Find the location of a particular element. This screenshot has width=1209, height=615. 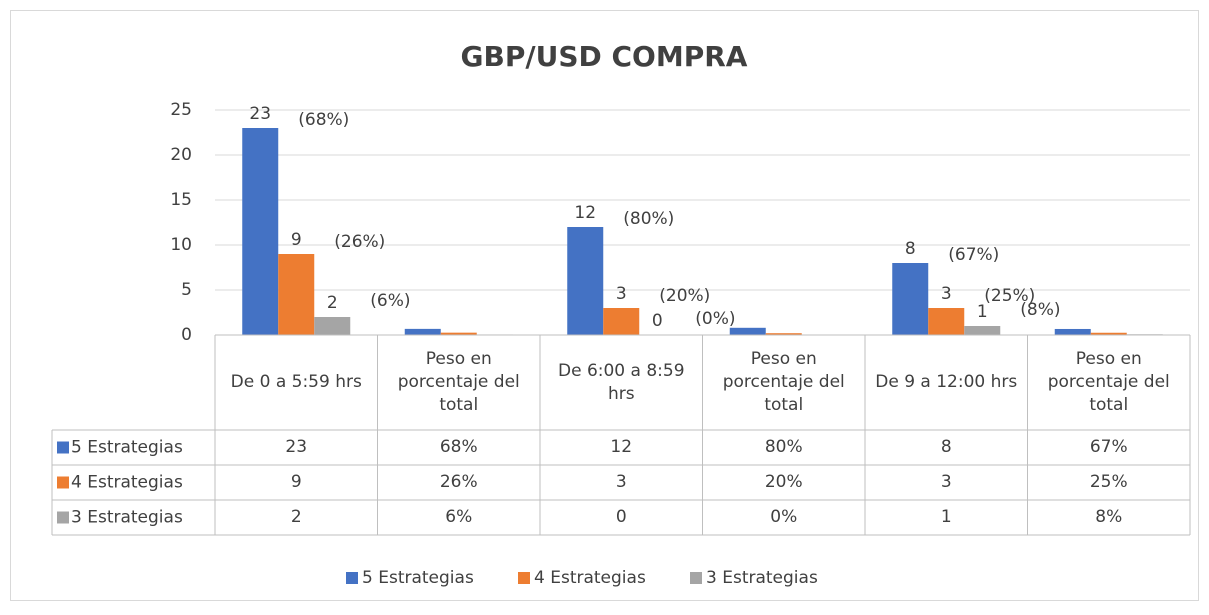

x-tick-label-box: De 0 a 5:59 hrs is located at coordinates (296, 382).